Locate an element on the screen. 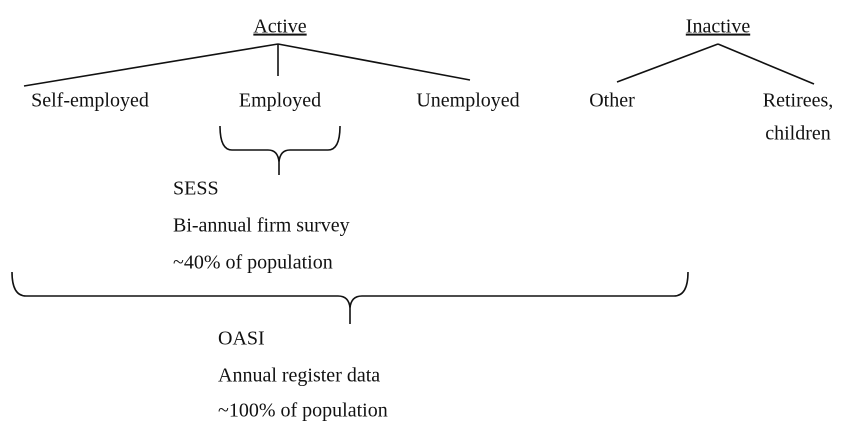 The height and width of the screenshot is (431, 850). source-label: SESS is located at coordinates (196, 189).